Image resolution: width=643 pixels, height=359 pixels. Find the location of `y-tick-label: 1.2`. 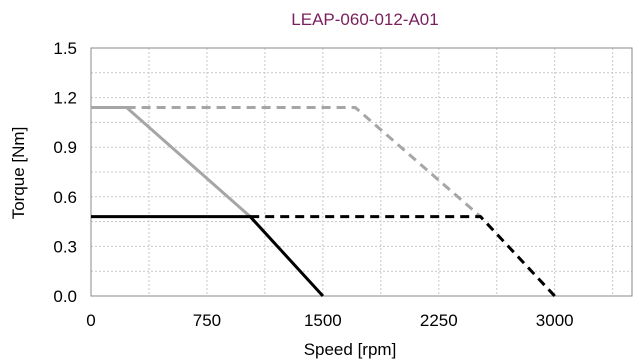

y-tick-label: 1.2 is located at coordinates (65, 98).